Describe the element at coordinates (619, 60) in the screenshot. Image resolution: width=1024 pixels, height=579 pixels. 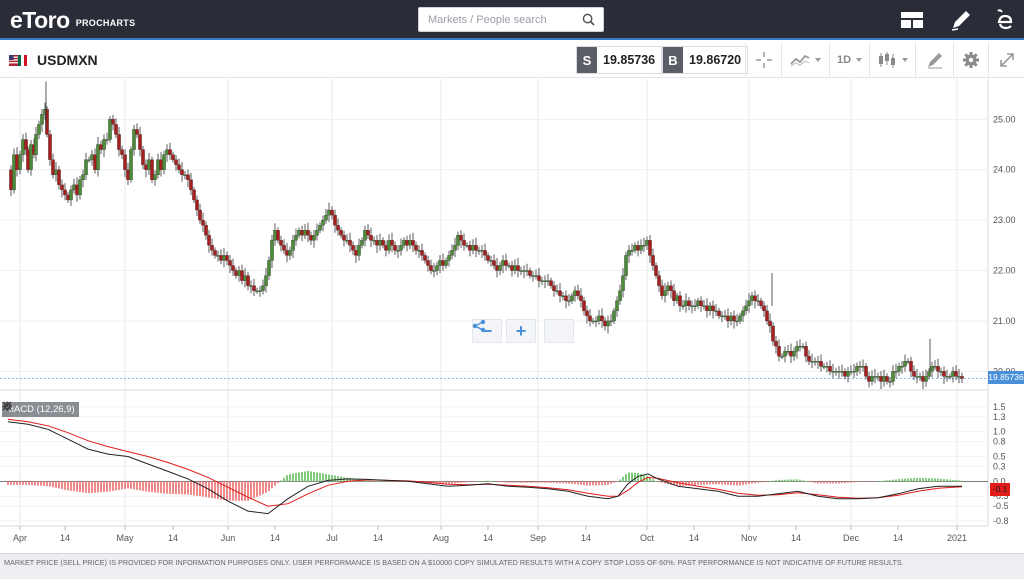
I see `sell-price-button: S 19.85736` at that location.